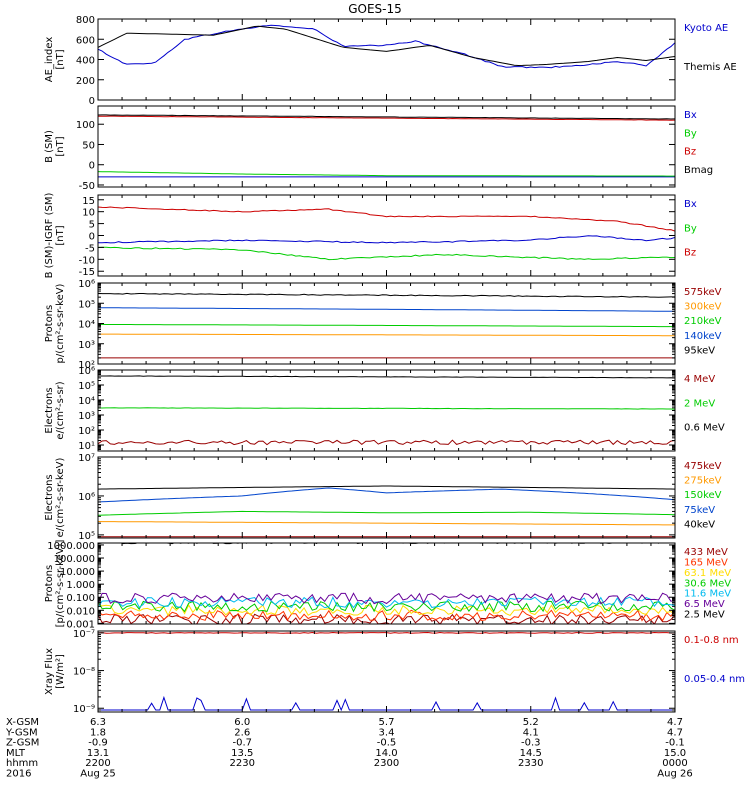 The width and height of the screenshot is (750, 800). What do you see at coordinates (80, 585) in the screenshot?
I see `y-tick-label: 1.000` at bounding box center [80, 585].